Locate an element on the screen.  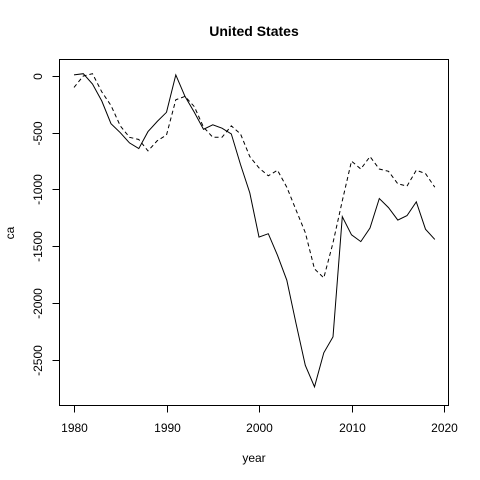
y-tick-label: -2000 is located at coordinates (38, 303).